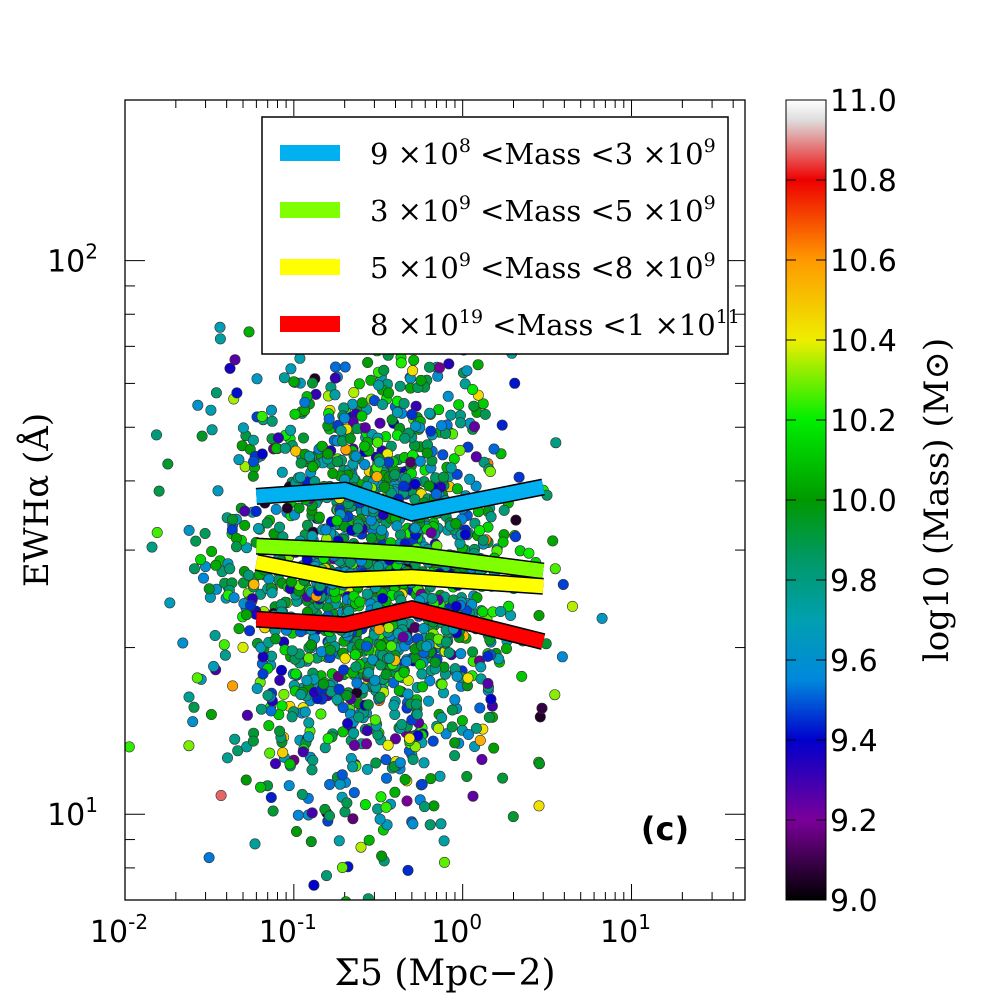 Image resolution: width=1000 pixels, height=1000 pixels. I want to click on panel-label: (c), so click(665, 829).